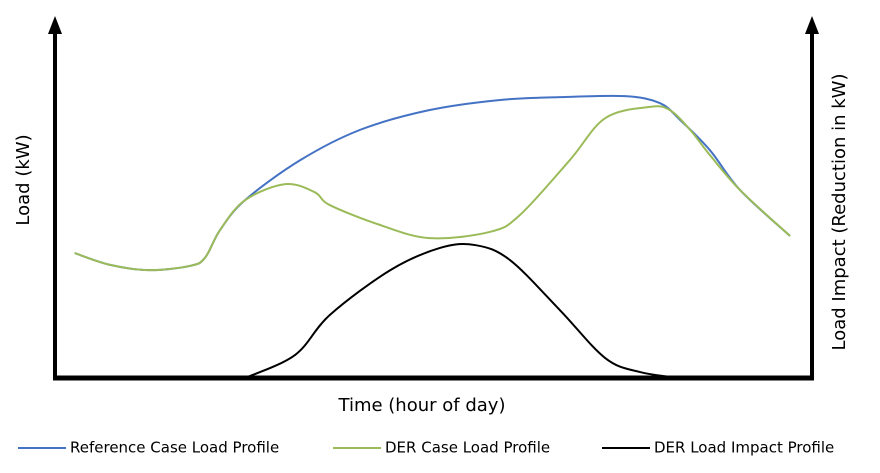 The height and width of the screenshot is (473, 880). I want to click on legend-item: DER Case Load Profile, so click(441, 448).